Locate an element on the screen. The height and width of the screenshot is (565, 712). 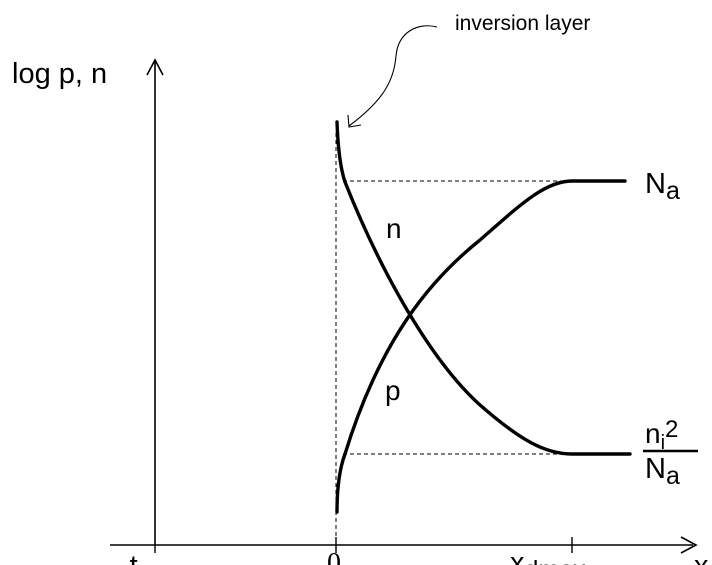
curve-p-label: p is located at coordinates (393, 390).